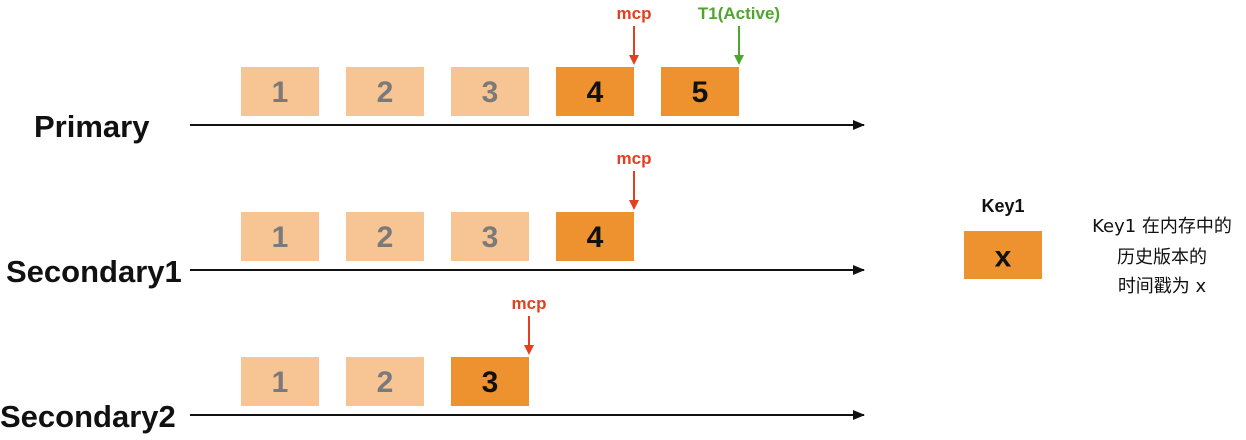 This screenshot has height=440, width=1246. What do you see at coordinates (1003, 257) in the screenshot?
I see `legend-sample-box-label: x` at bounding box center [1003, 257].